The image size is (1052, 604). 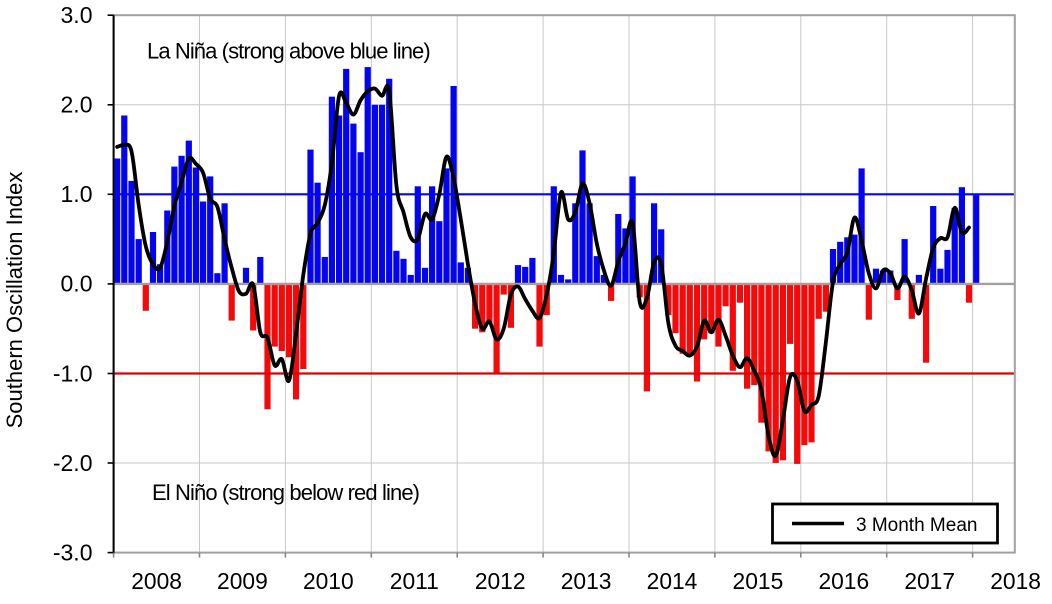 I want to click on svg-text: 2015, so click(x=758, y=581).